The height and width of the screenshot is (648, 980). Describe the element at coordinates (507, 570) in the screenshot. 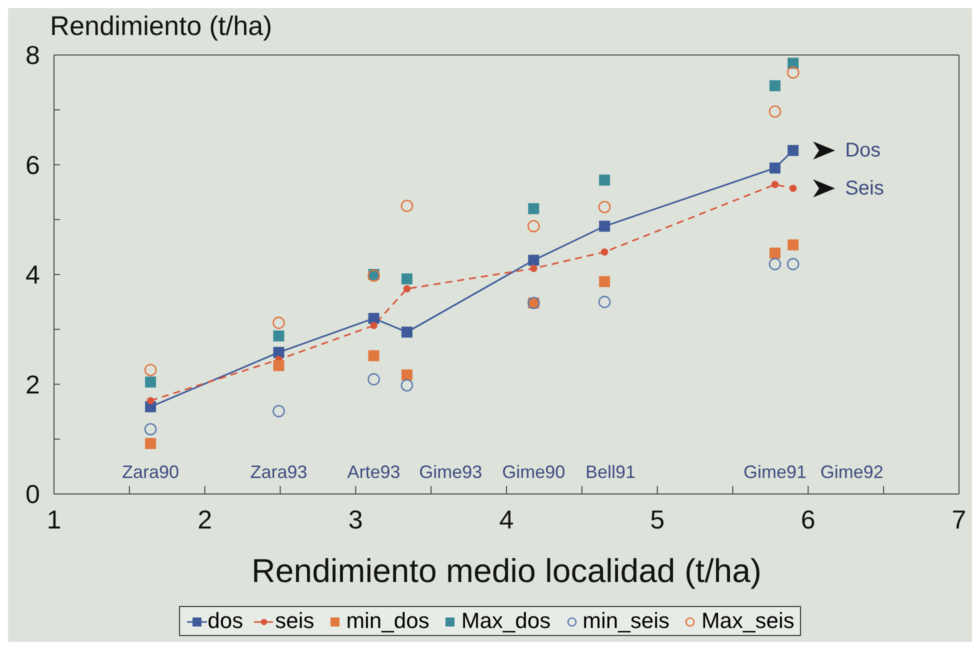

I see `x-axis-title: Rendimiento medio localidad (t/ha)` at that location.